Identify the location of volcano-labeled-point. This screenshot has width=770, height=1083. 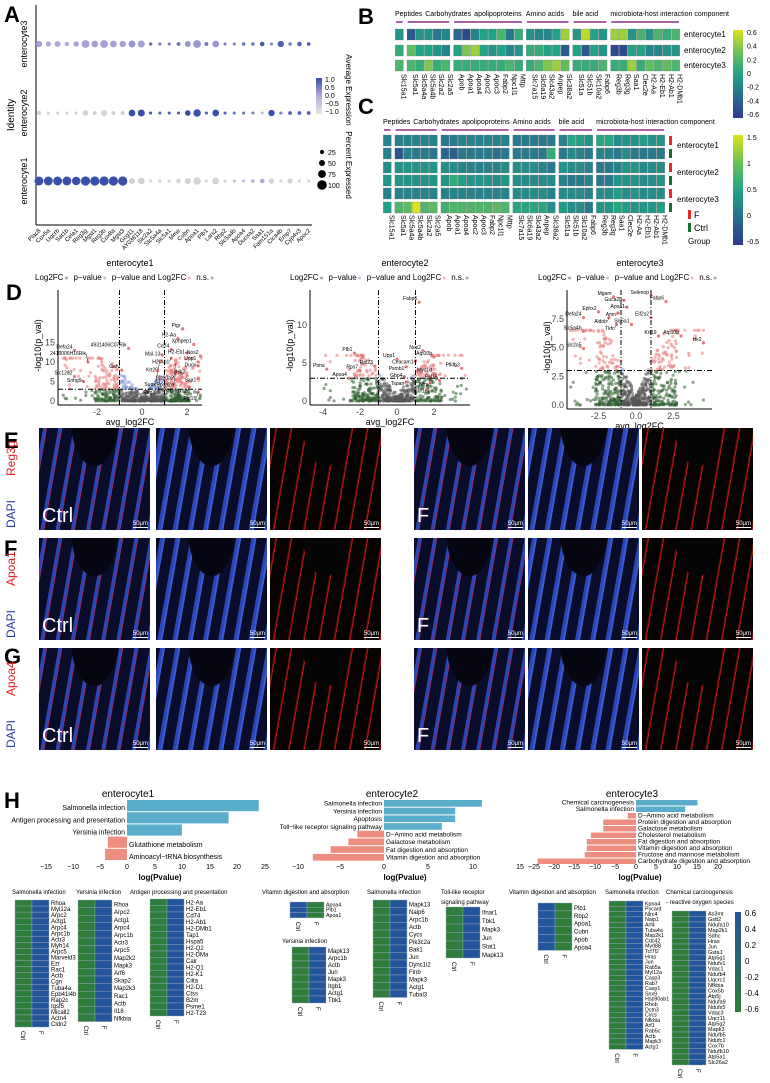
(439, 380).